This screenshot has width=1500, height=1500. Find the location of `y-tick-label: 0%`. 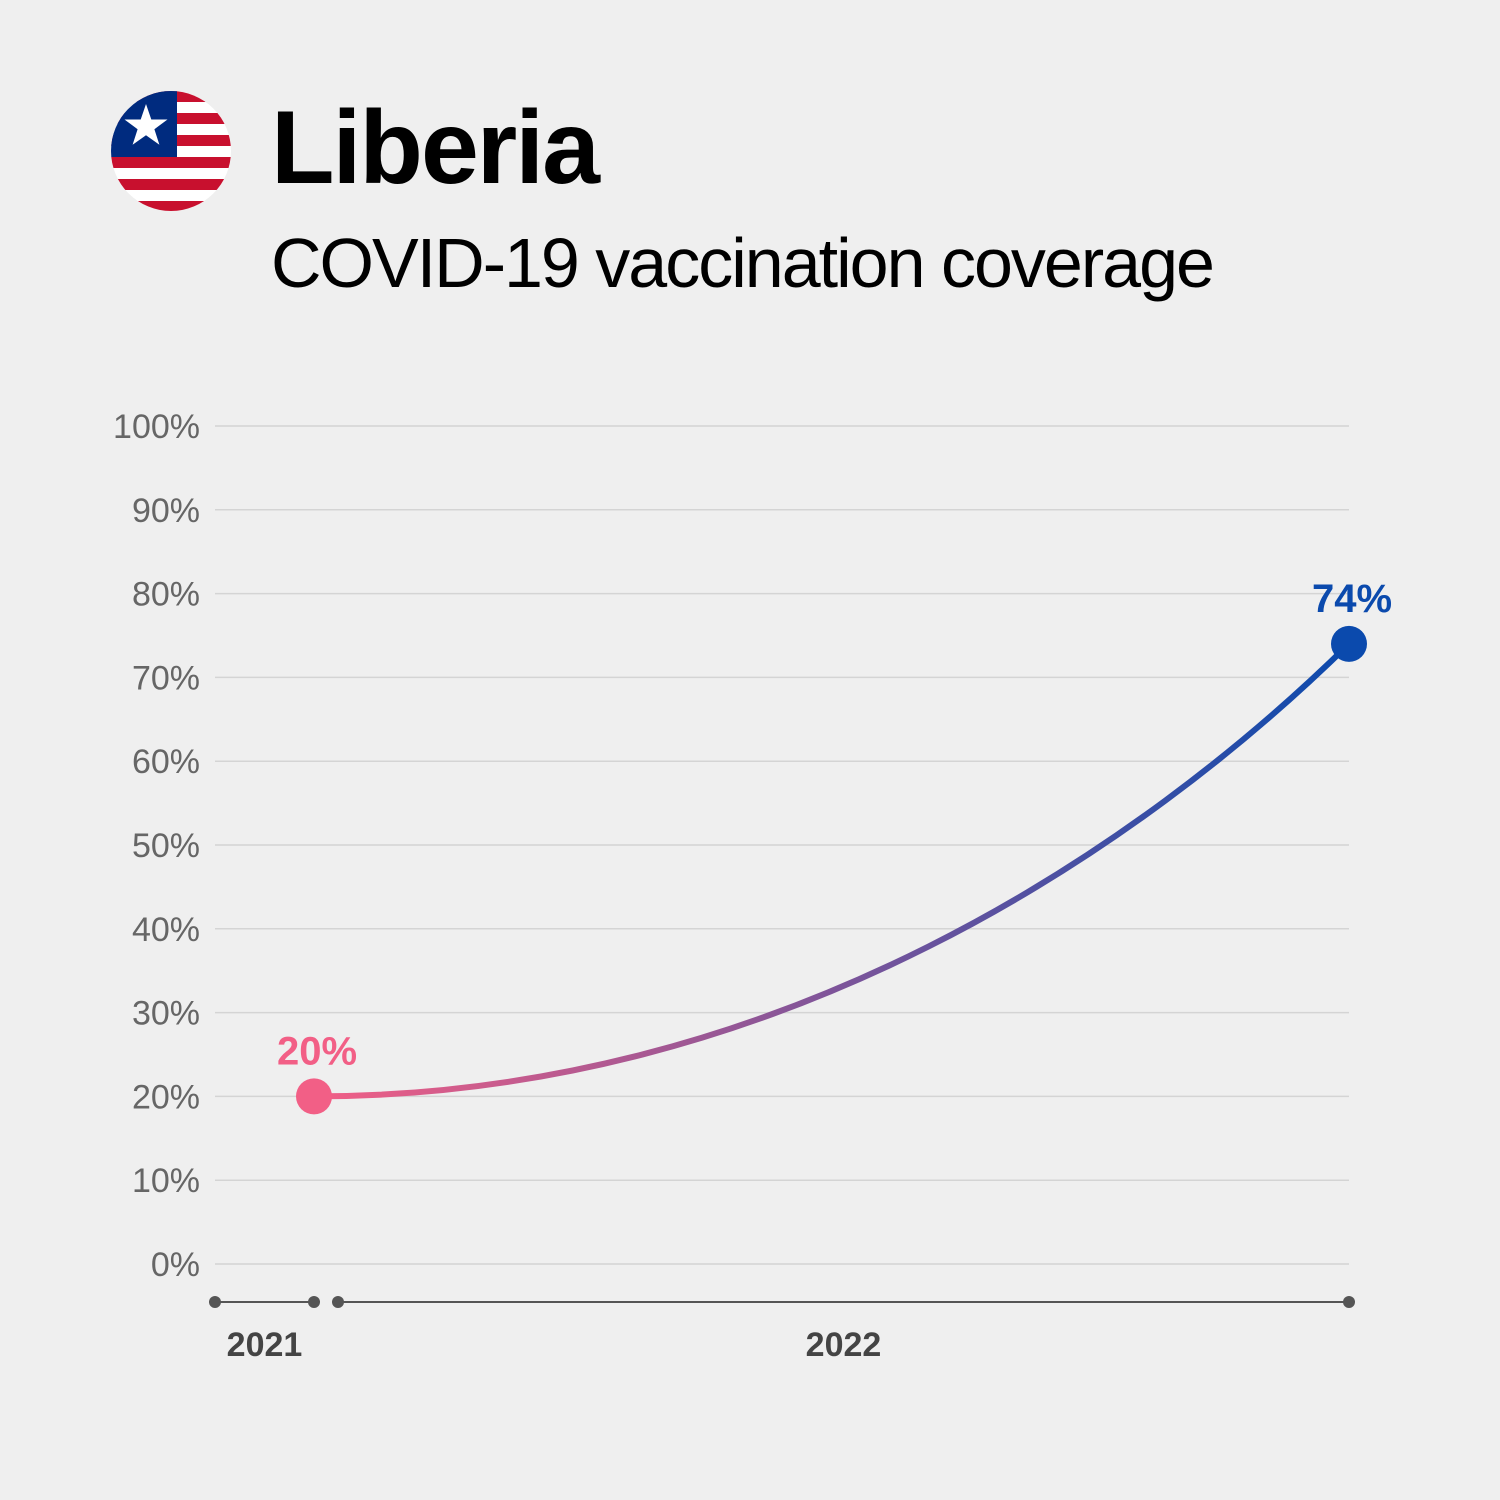

y-tick-label: 0% is located at coordinates (175, 1265).